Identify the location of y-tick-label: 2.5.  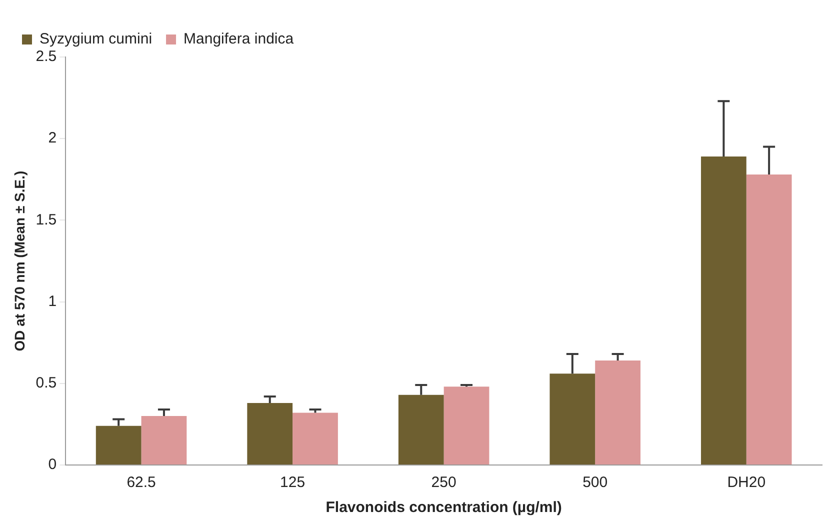
(46, 57).